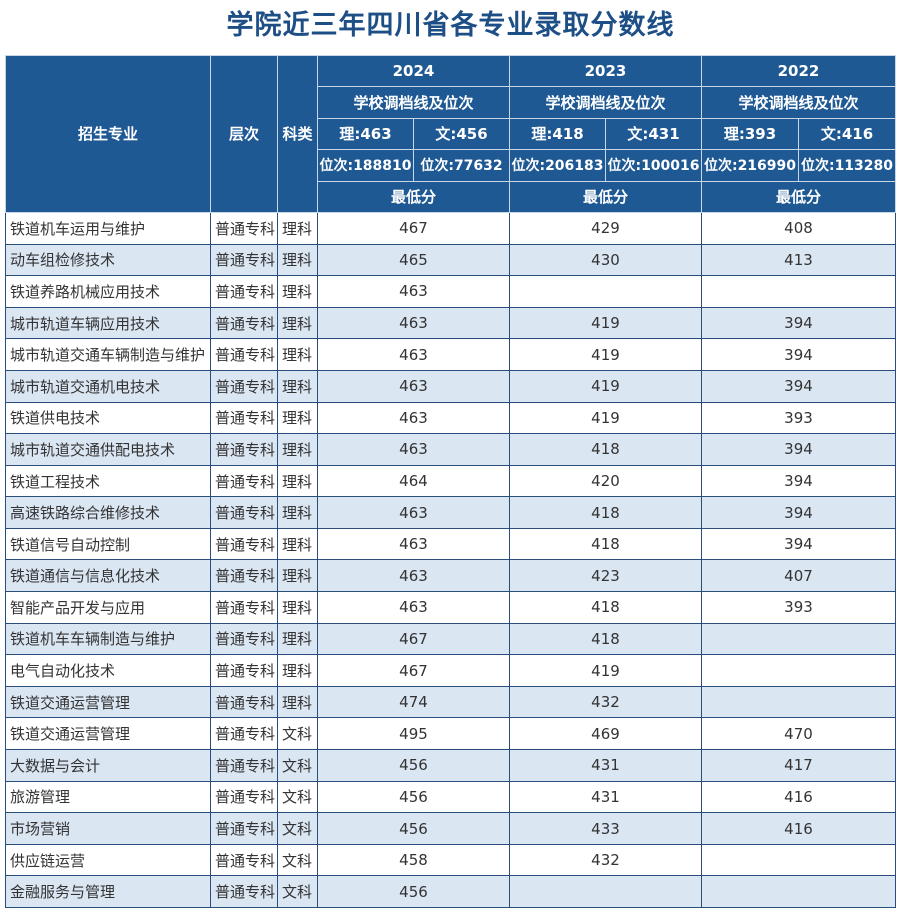 This screenshot has height=914, width=901. Describe the element at coordinates (461, 134) in the screenshot. I see `wen-line: 文:456` at that location.